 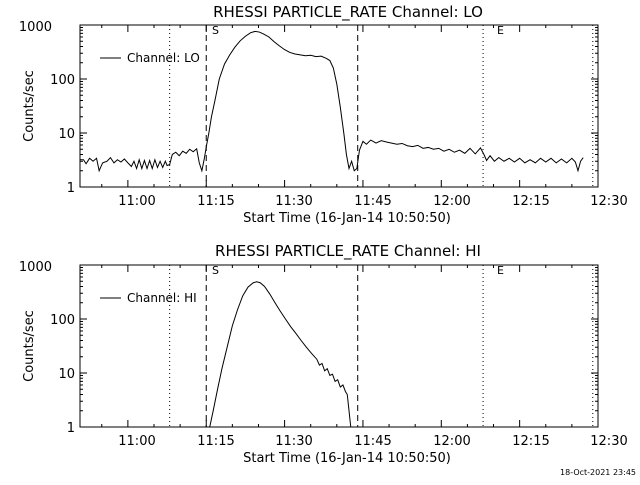 I want to click on x-tick-label-1130-lo: 11:30, so click(x=293, y=201).